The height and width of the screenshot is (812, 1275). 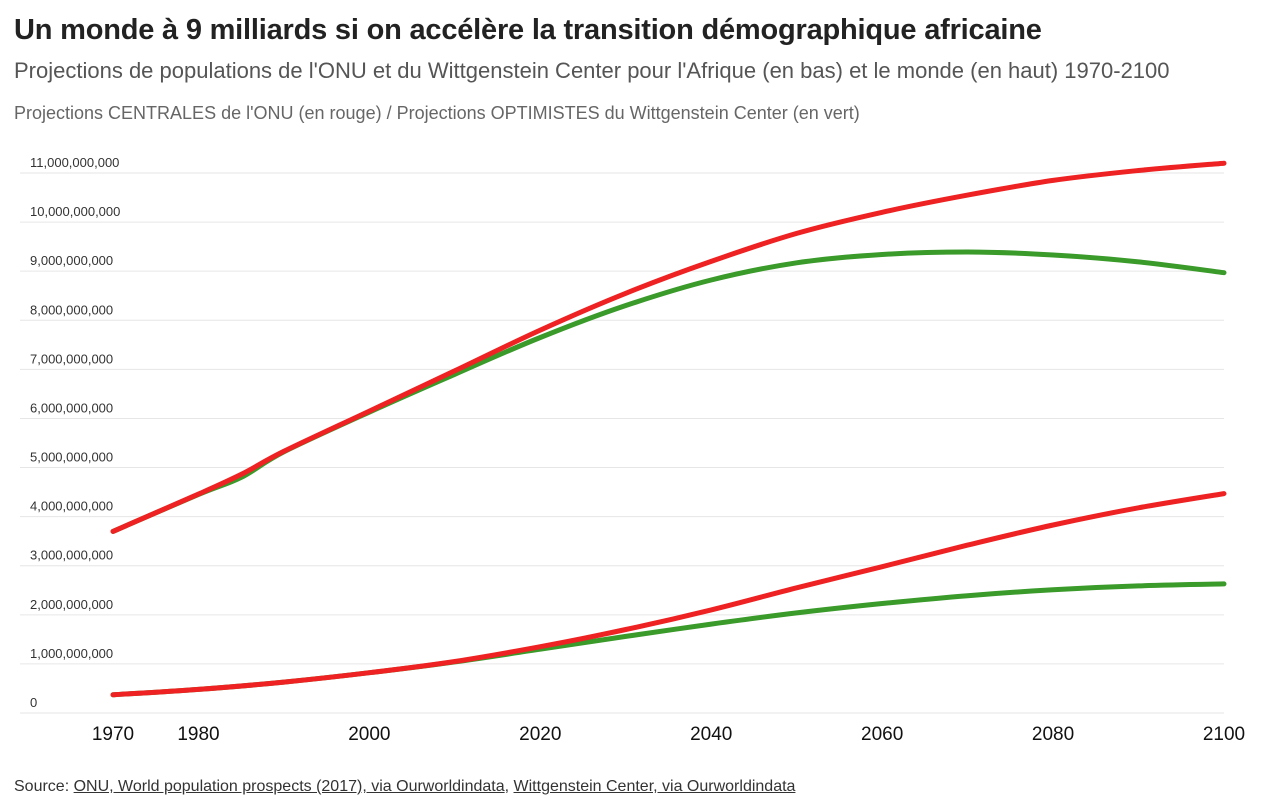 What do you see at coordinates (74, 162) in the screenshot?
I see `y-tick-label: 11,000,000,000` at bounding box center [74, 162].